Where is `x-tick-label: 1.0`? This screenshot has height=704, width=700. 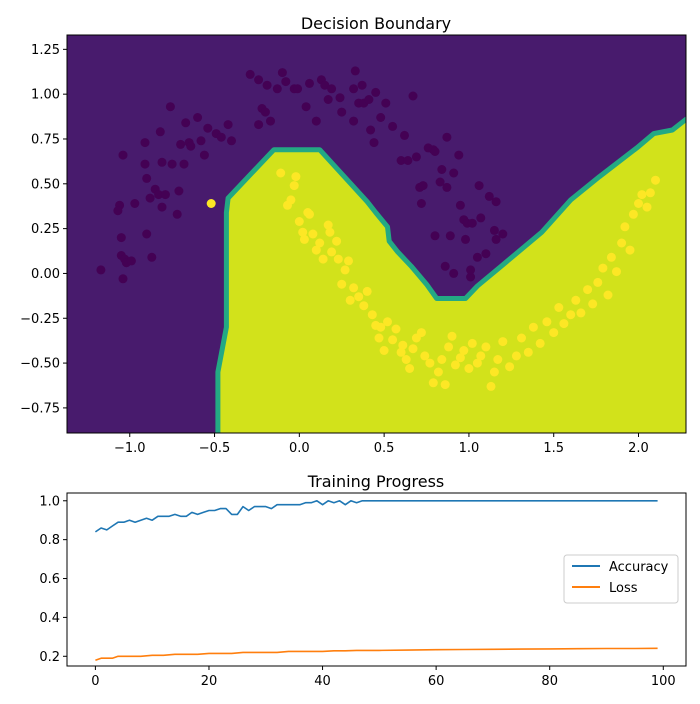
x-tick-label: 1.0 is located at coordinates (469, 448).